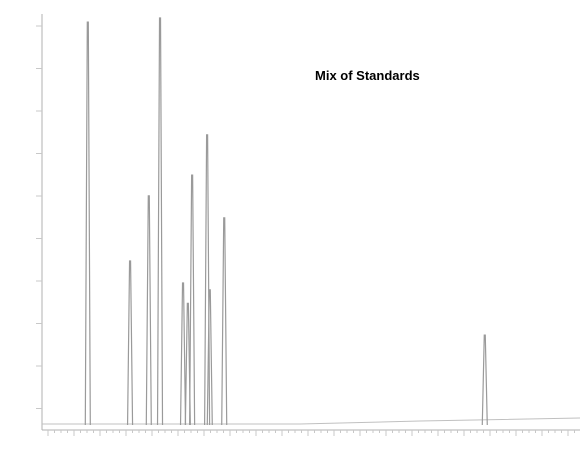 This screenshot has height=466, width=583. I want to click on chart-title: Mix of Standards, so click(367, 75).